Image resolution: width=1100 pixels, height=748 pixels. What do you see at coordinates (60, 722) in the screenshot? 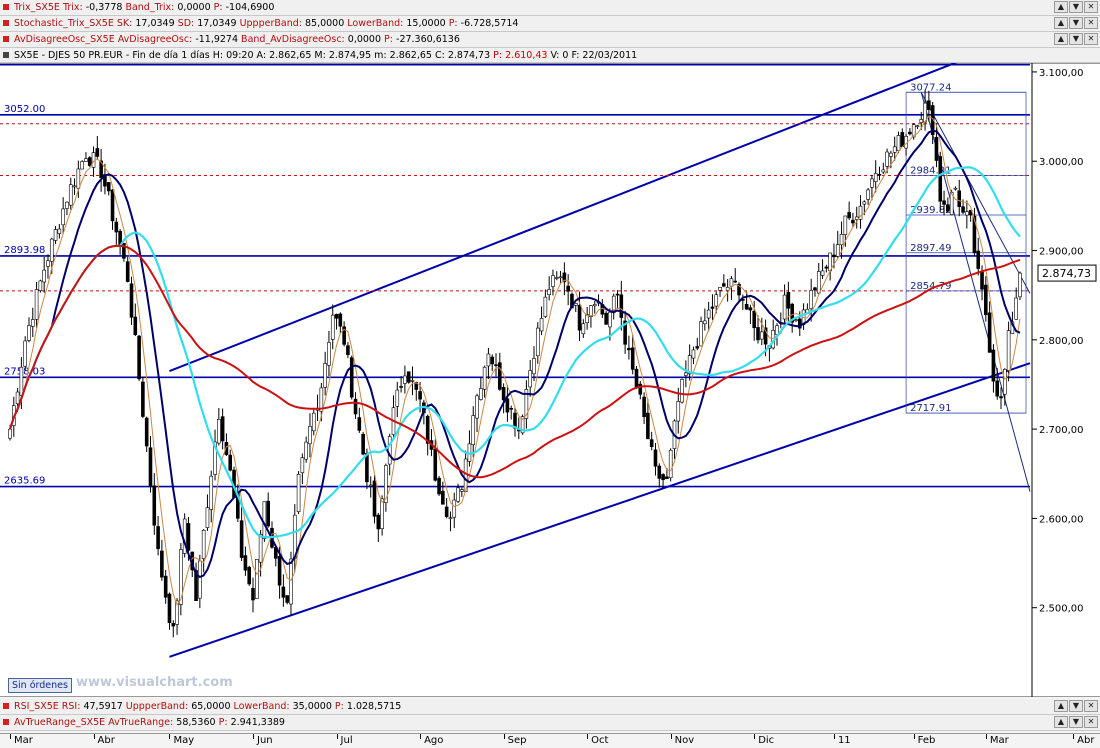
I see `bottom-indicator-2-name: AvTrueRange_SX5E` at bounding box center [60, 722].